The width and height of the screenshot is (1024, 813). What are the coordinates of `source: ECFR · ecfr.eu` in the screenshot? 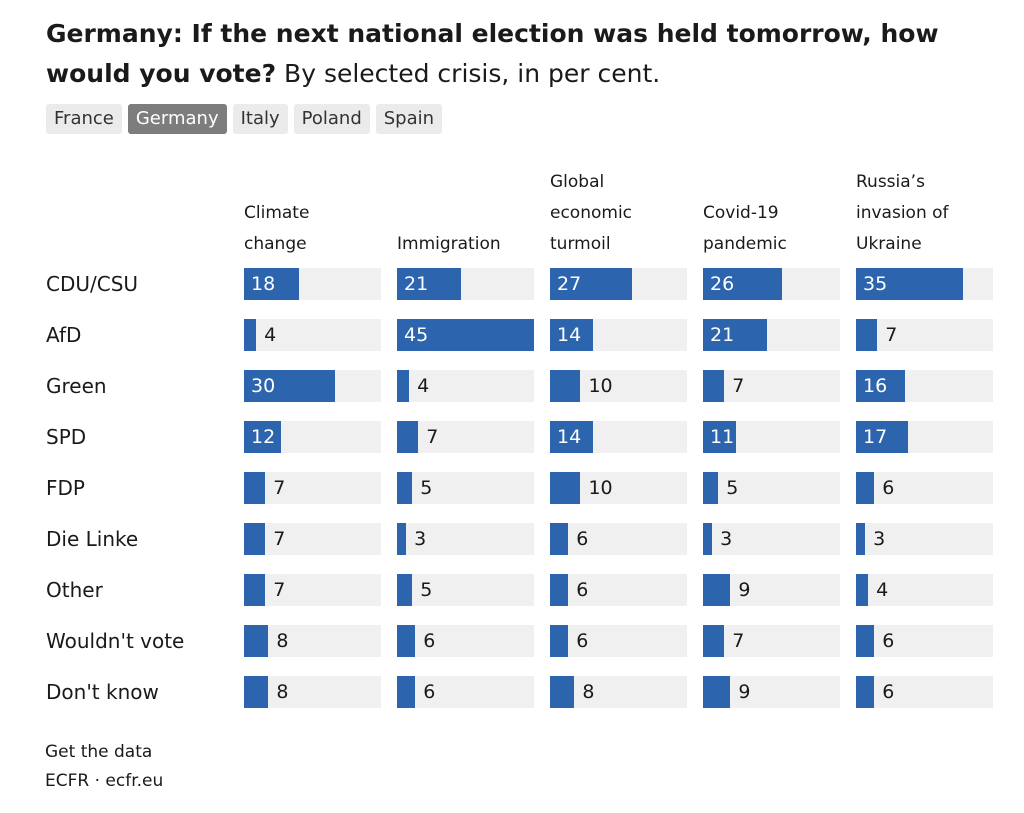 It's located at (104, 781).